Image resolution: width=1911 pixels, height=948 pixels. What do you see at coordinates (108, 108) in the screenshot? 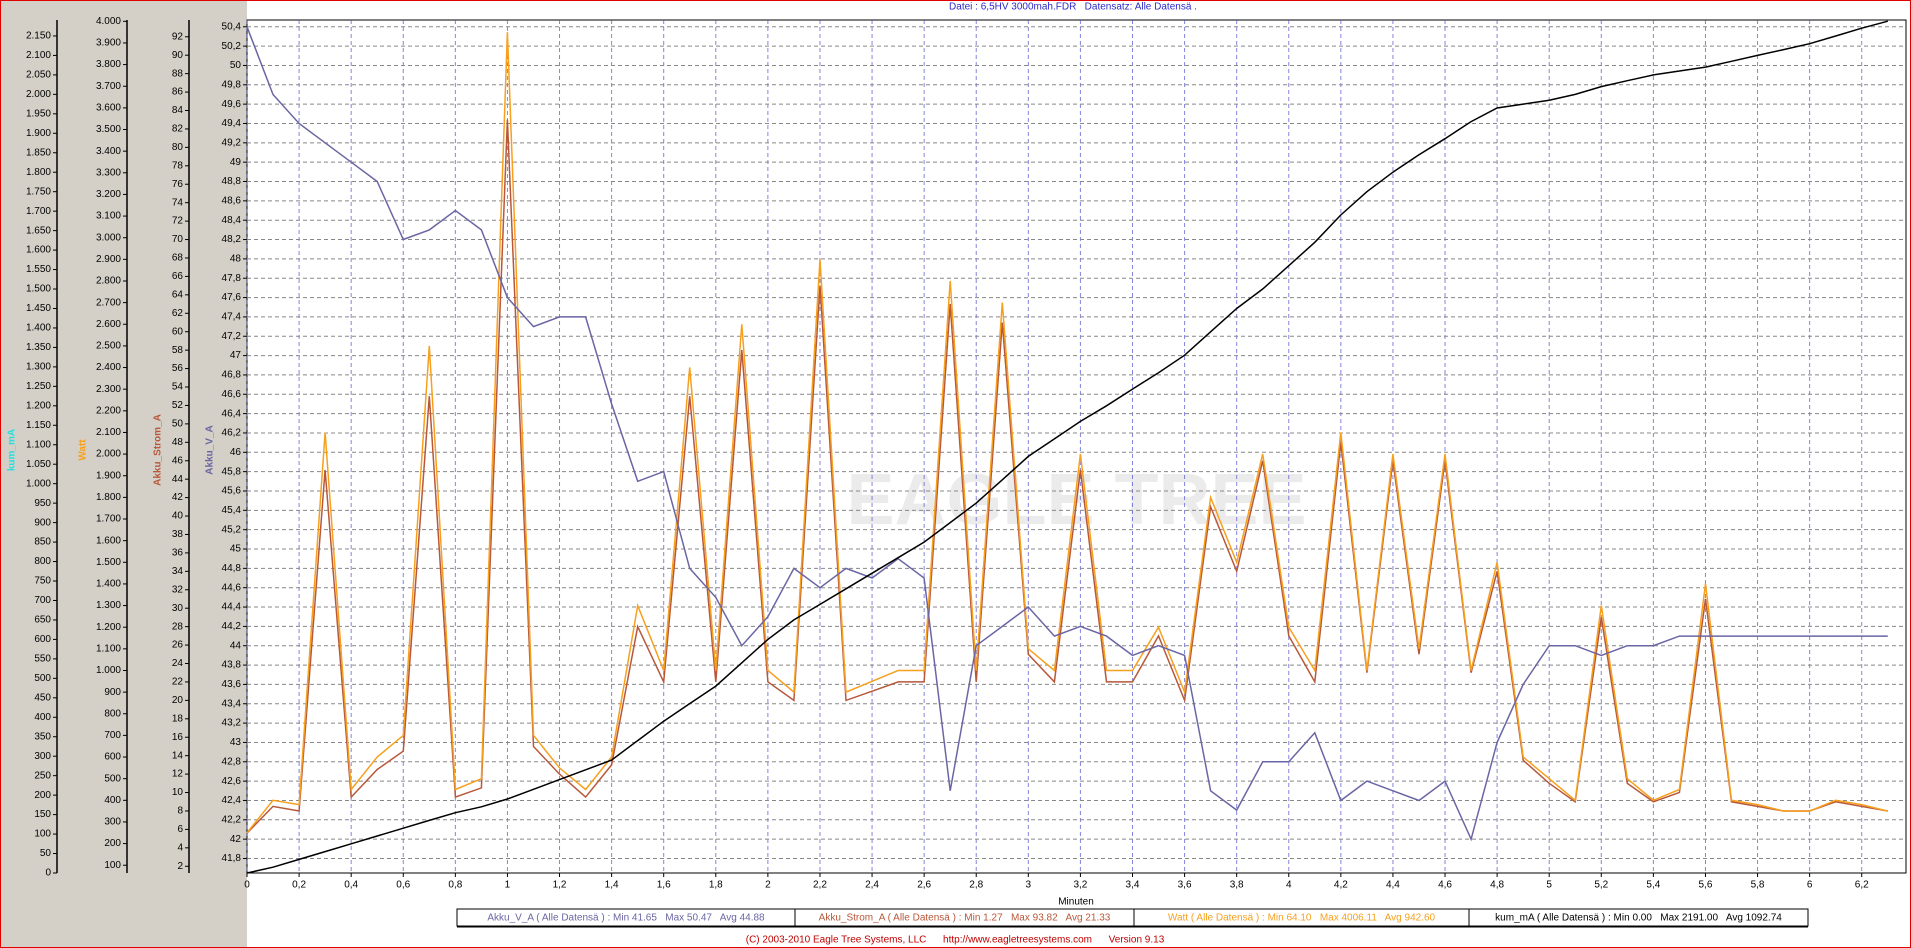
I see `y-tick-label: 3.600` at bounding box center [108, 108].